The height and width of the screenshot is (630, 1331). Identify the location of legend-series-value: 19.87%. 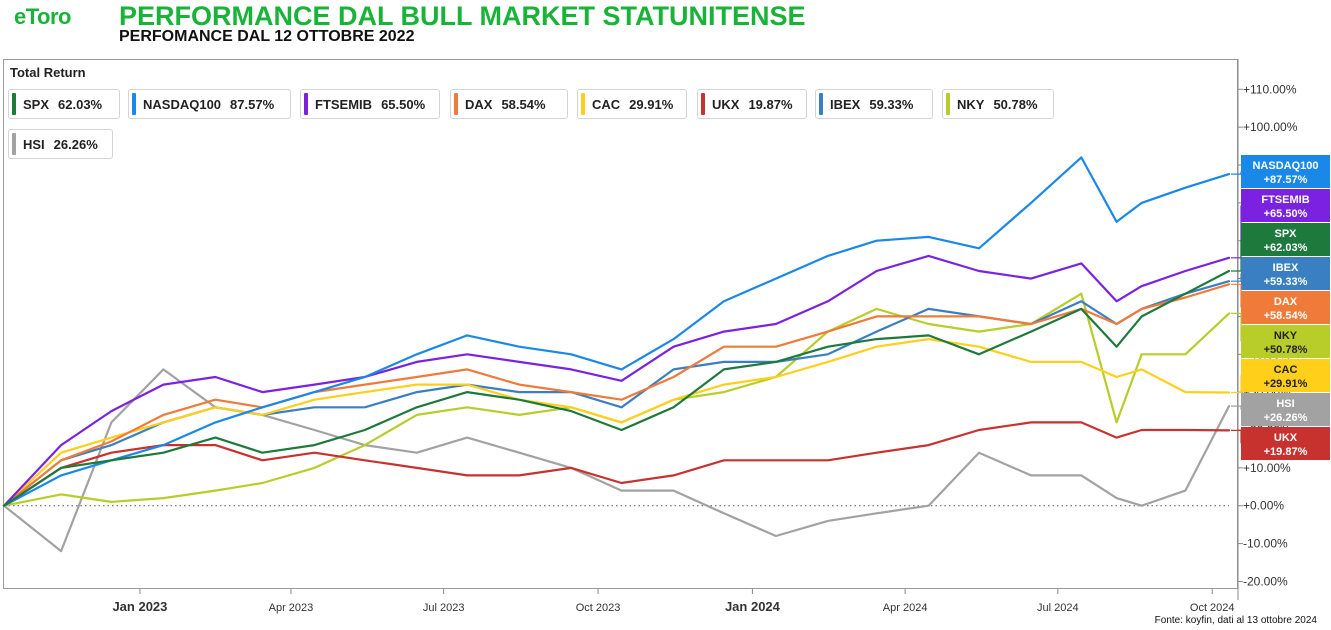
(770, 104).